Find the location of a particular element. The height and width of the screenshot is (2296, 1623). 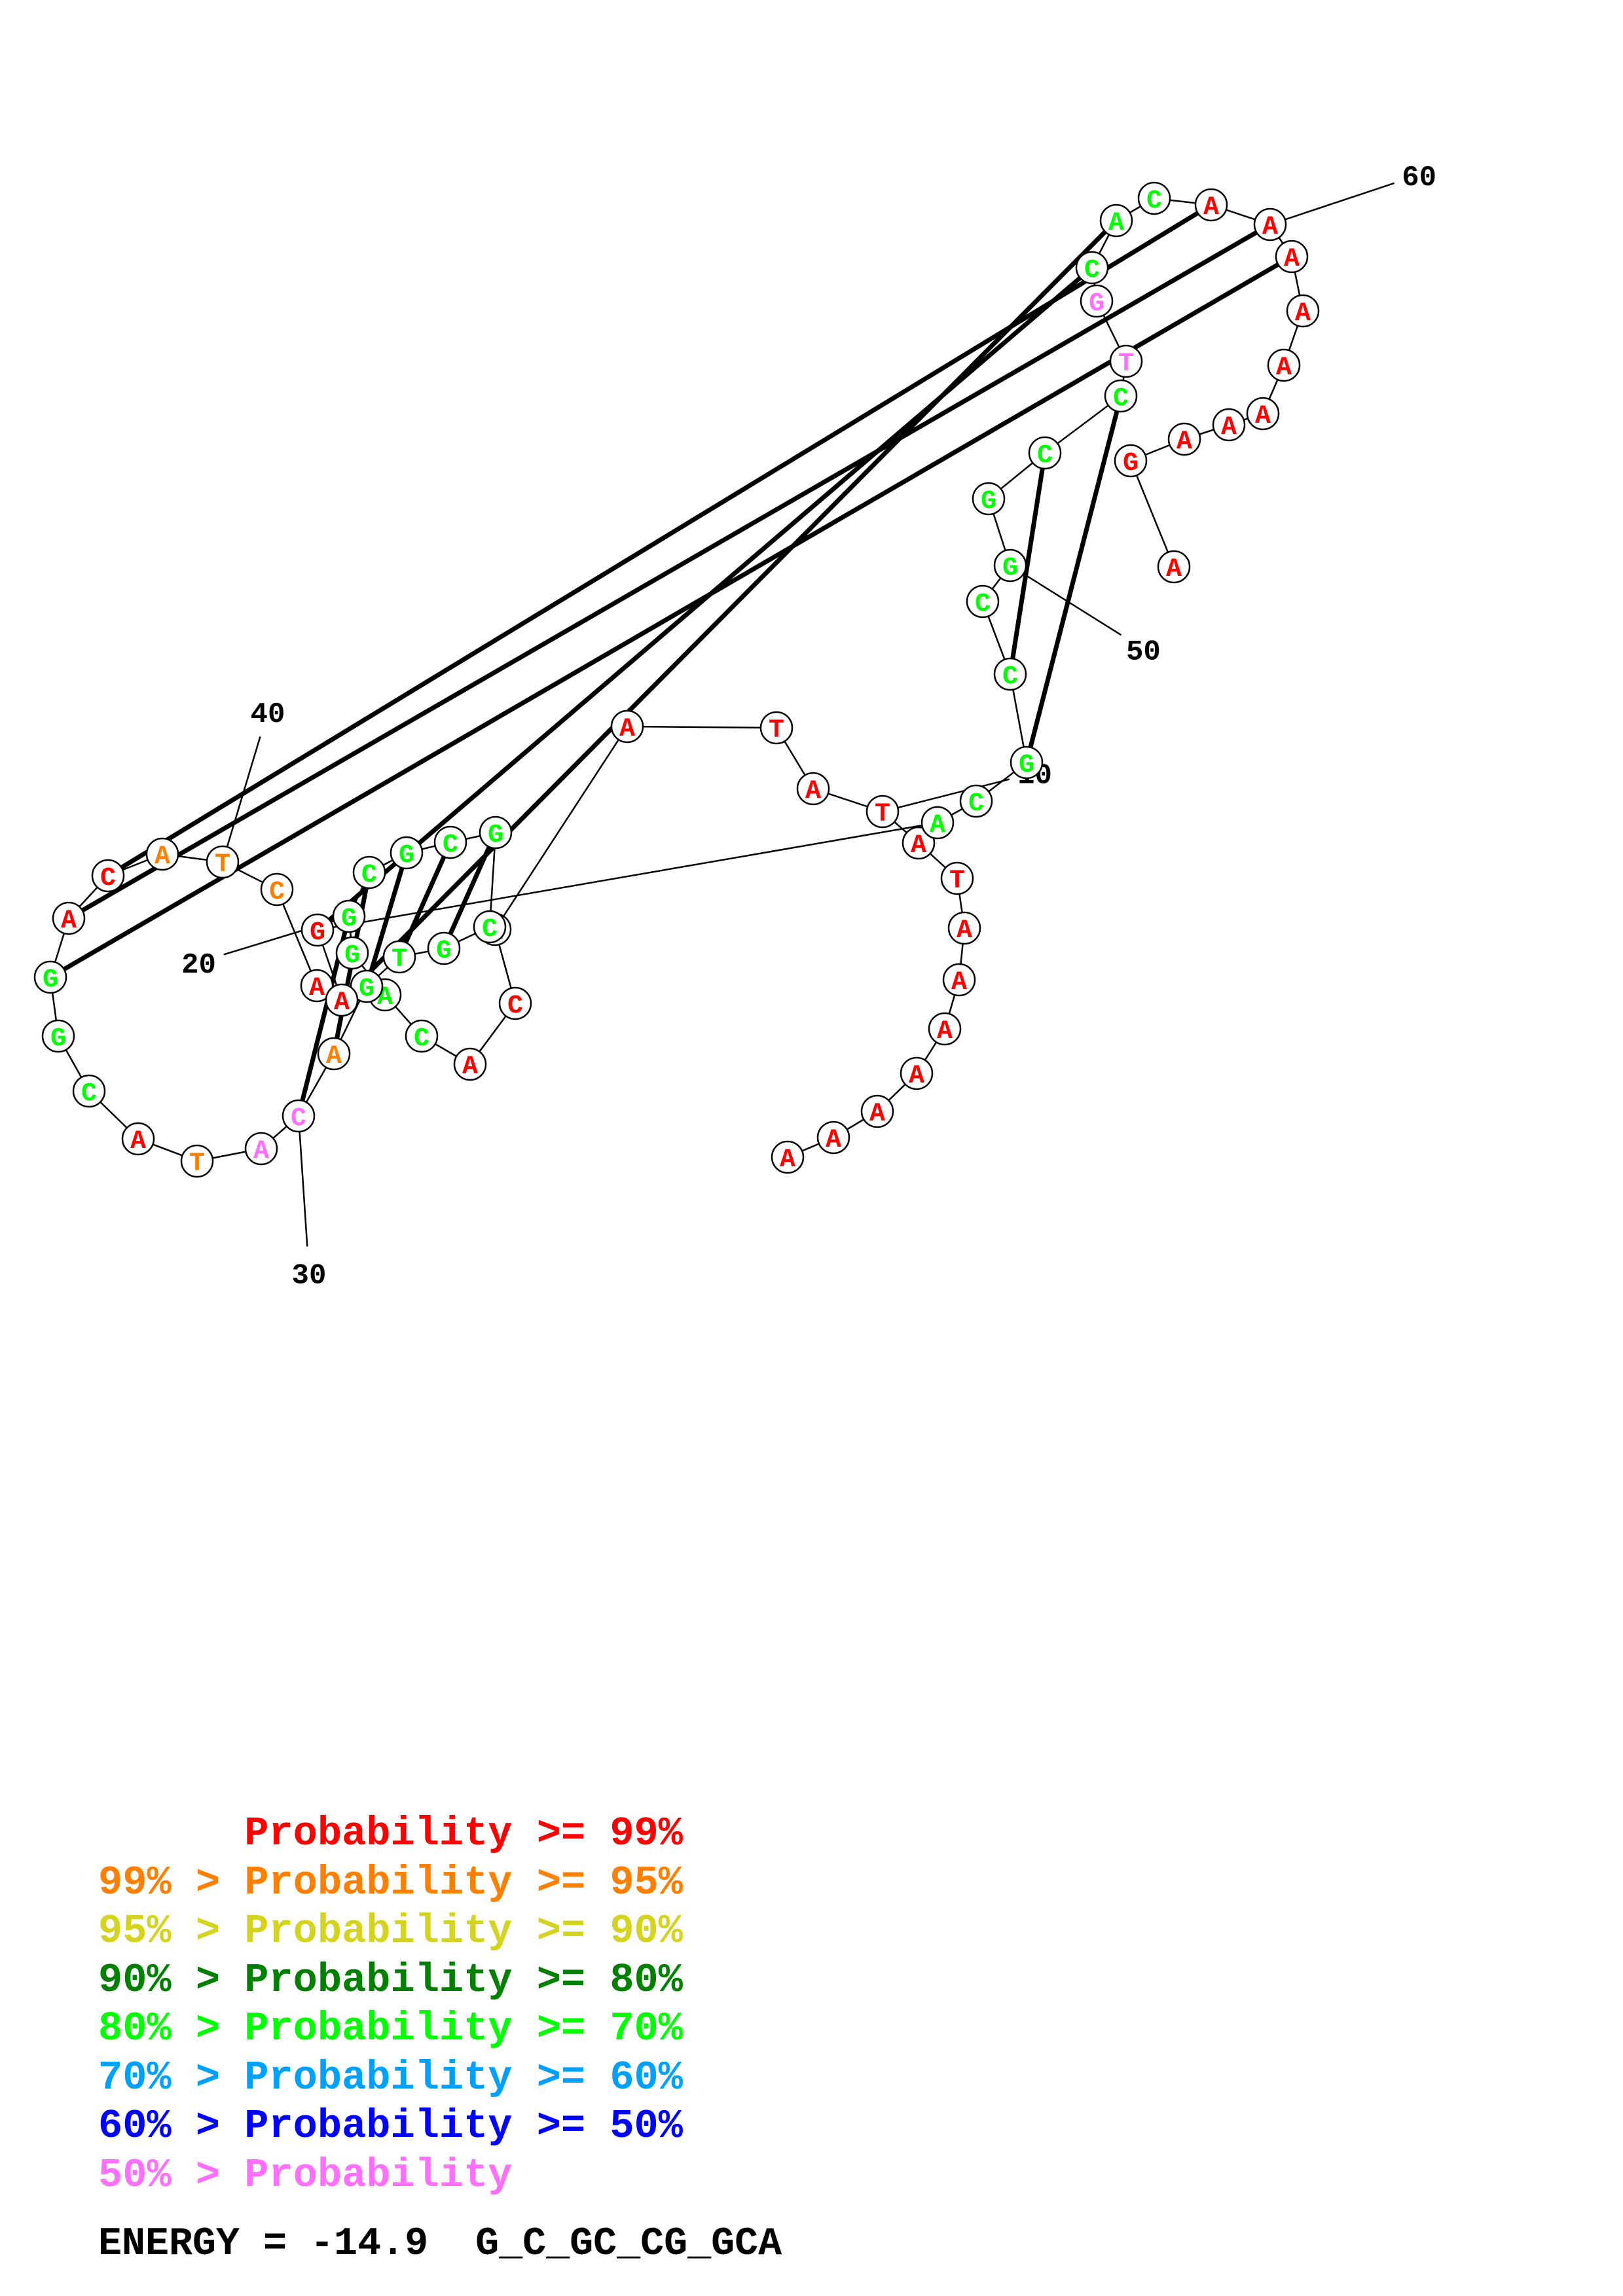

legend-row: 80% > Probability >= 70% is located at coordinates (390, 2029).